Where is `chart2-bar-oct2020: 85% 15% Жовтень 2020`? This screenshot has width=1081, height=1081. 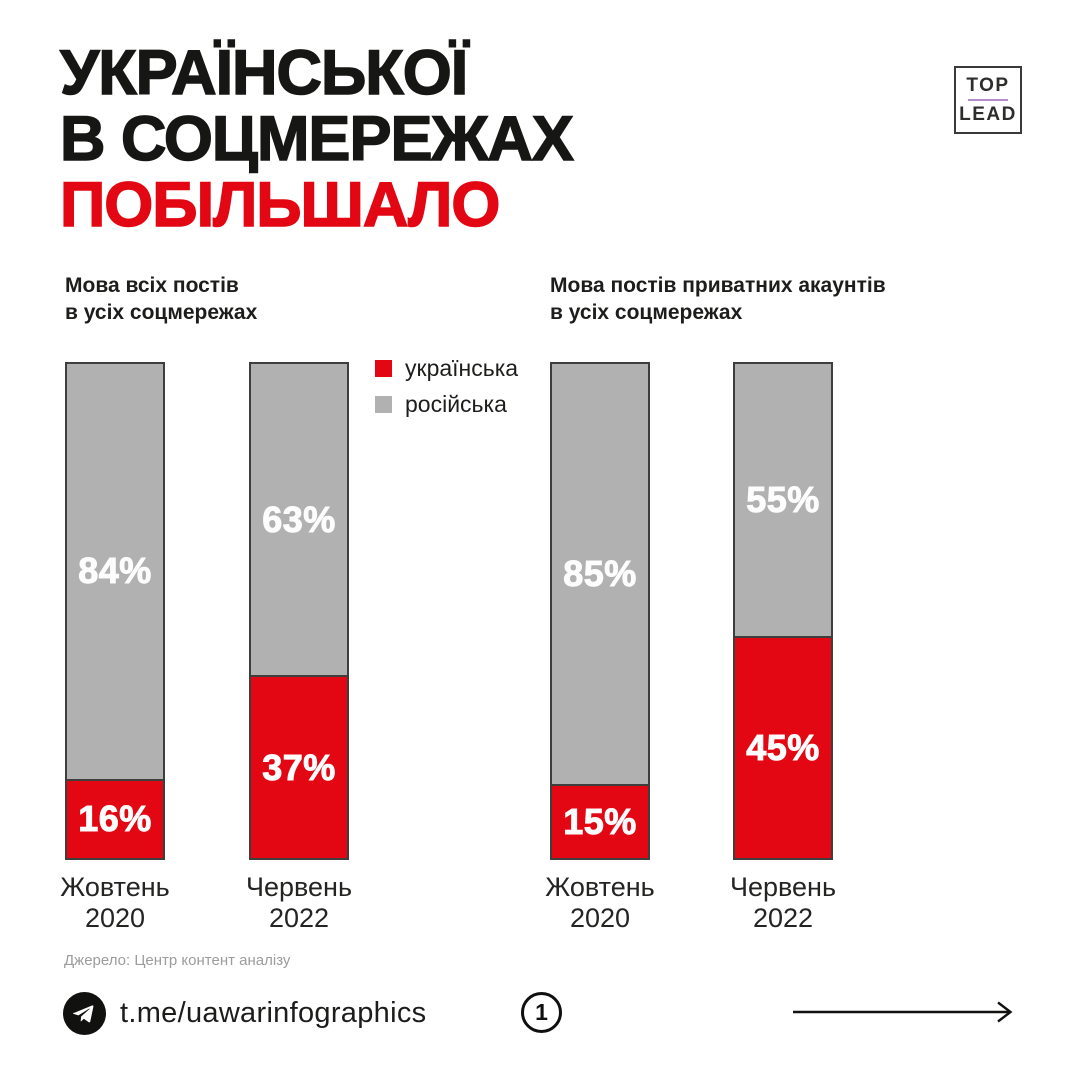
chart2-bar-oct2020: 85% 15% Жовтень 2020 is located at coordinates (600, 647).